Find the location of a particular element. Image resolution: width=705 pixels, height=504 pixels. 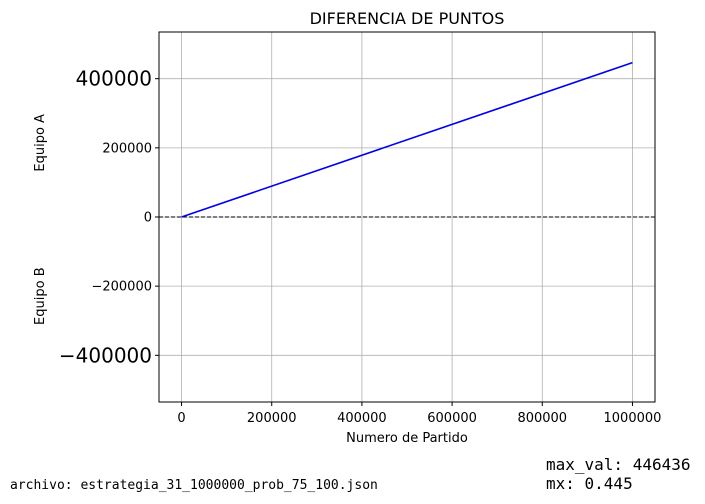

x-axis-label: Numero de Partido is located at coordinates (407, 438).